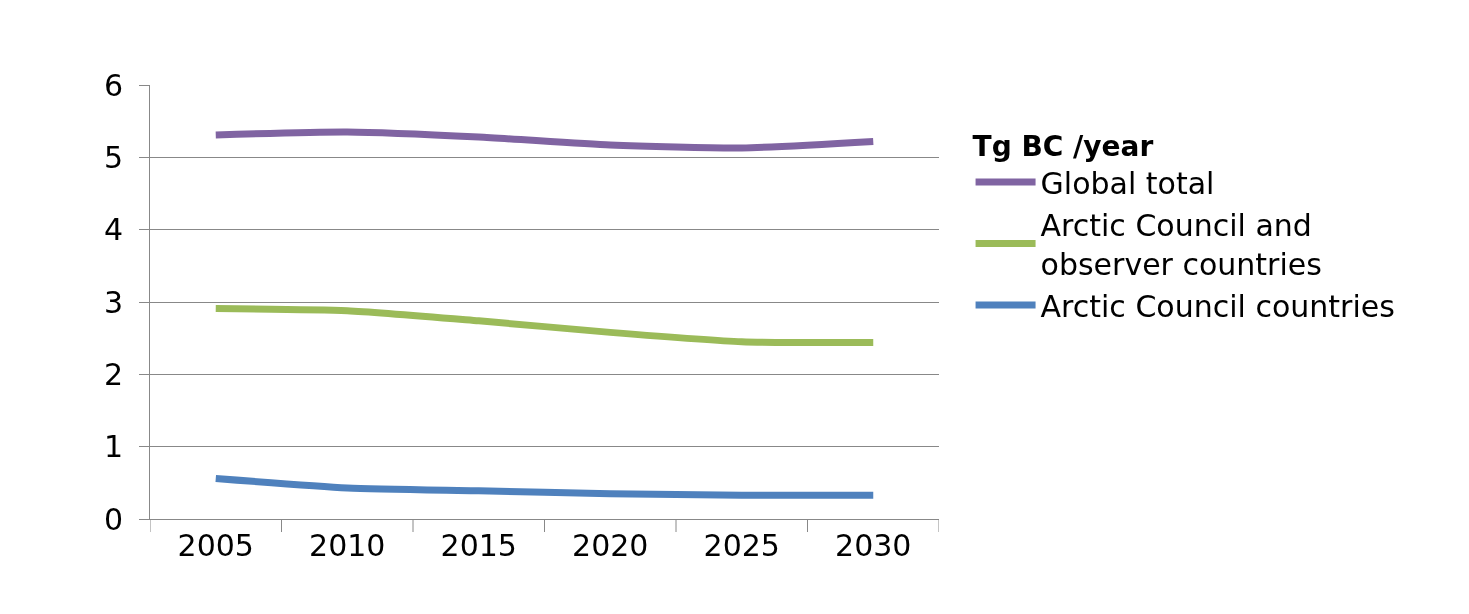  What do you see at coordinates (113, 447) in the screenshot?
I see `y-tick-label: 1` at bounding box center [113, 447].